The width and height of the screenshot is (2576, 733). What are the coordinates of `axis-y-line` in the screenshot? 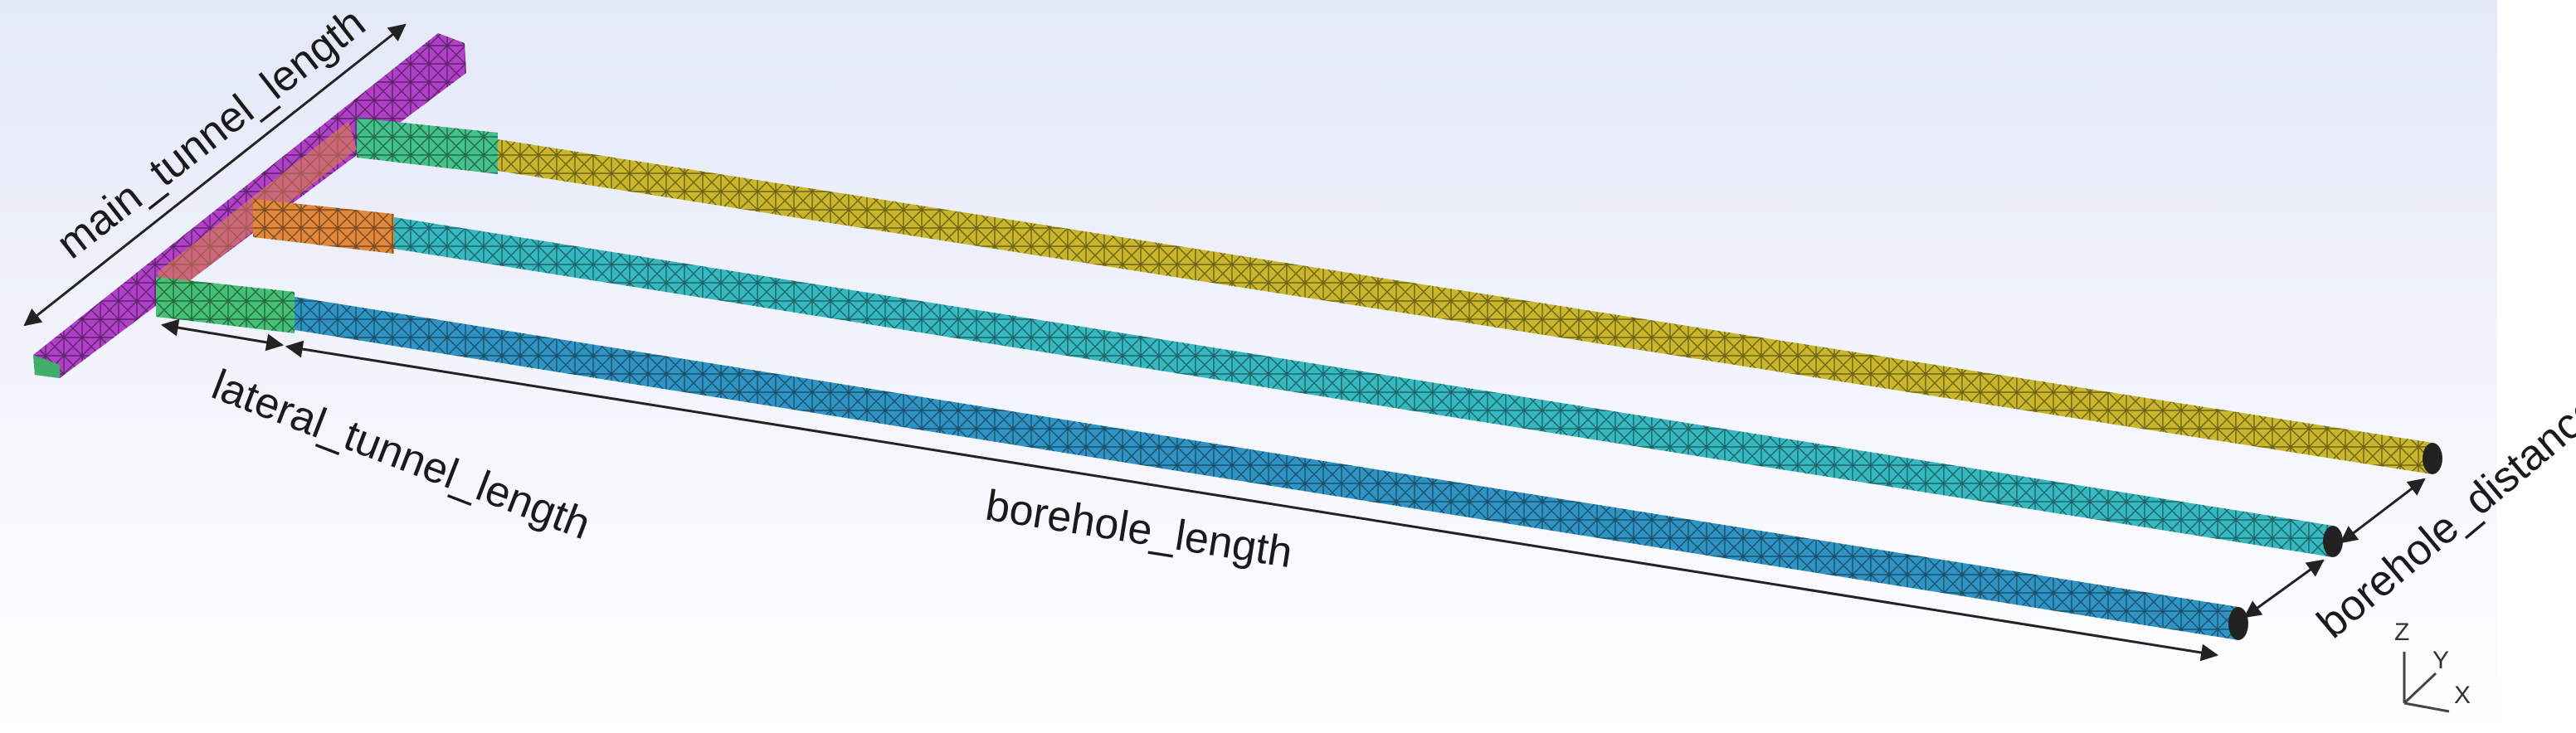 It's located at (2420, 689).